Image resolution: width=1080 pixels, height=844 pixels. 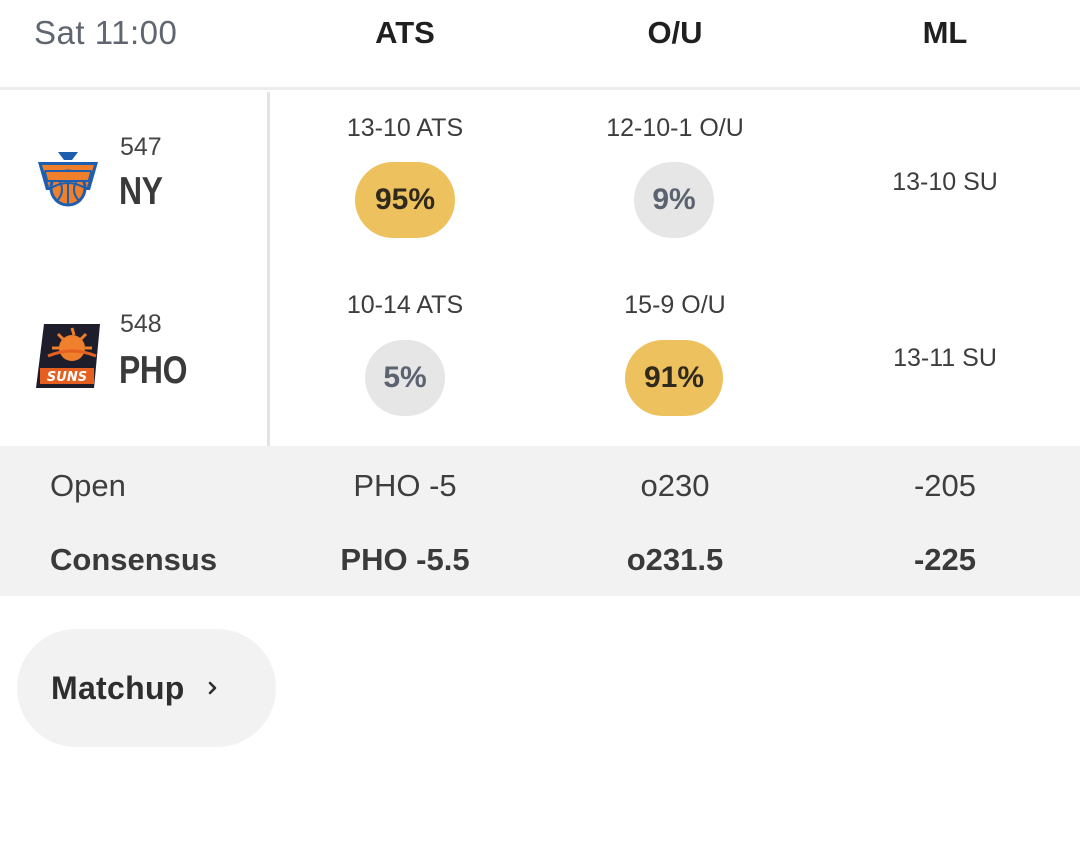 I want to click on column-divider, so click(x=268, y=344).